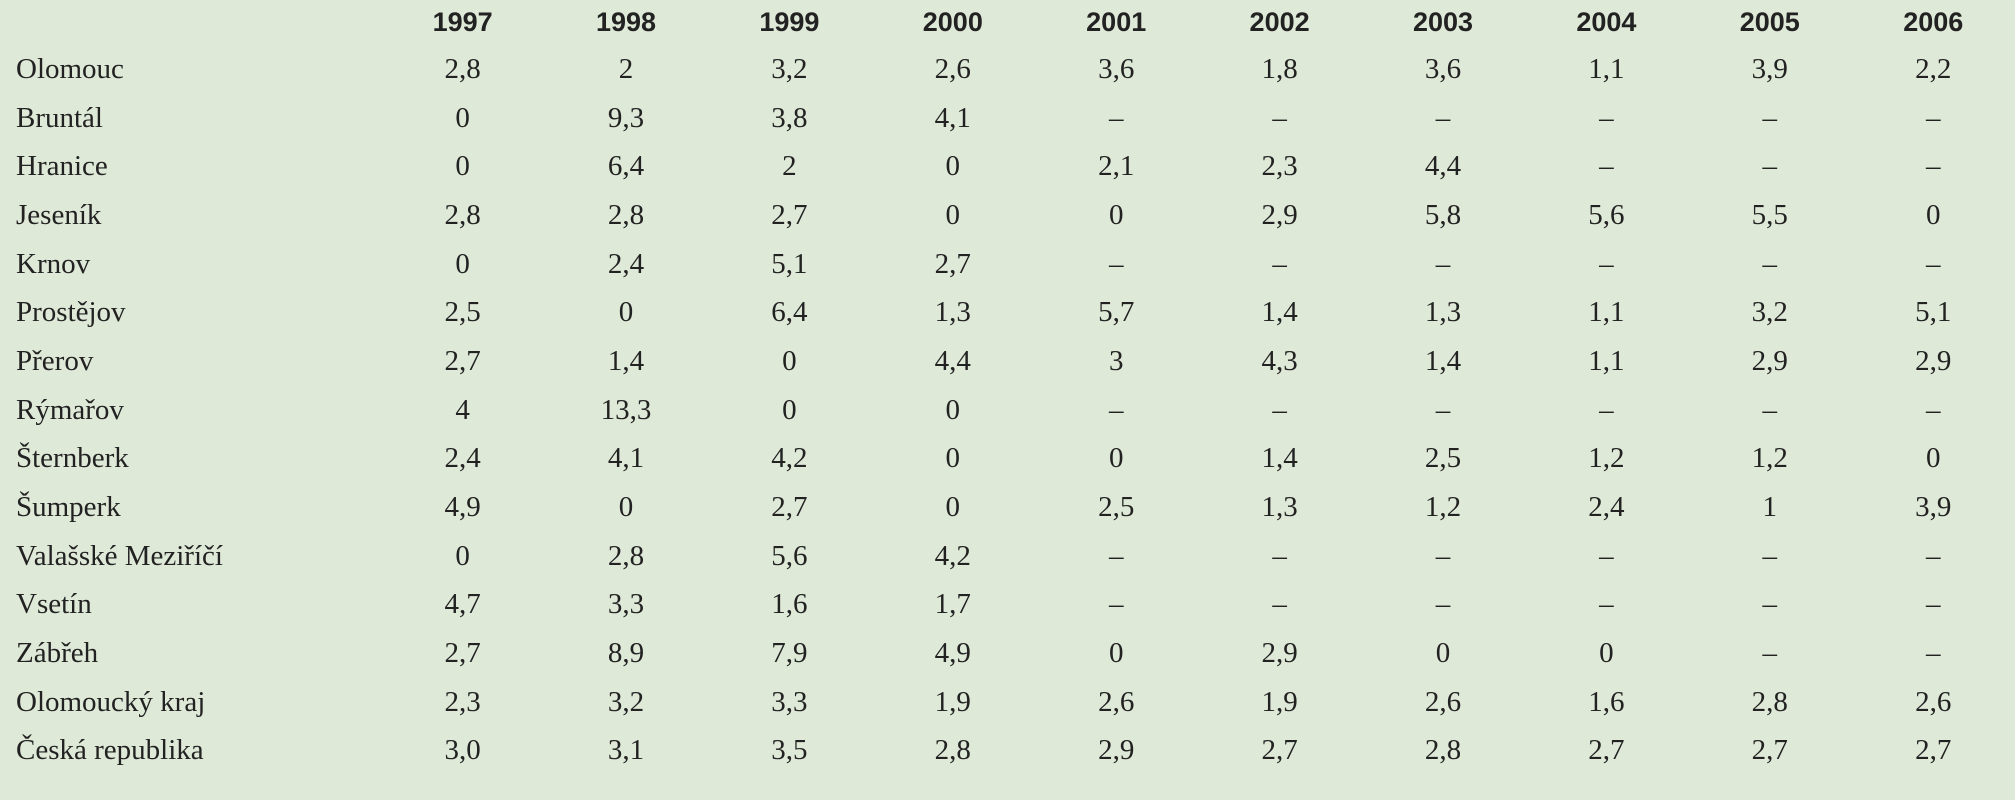  Describe the element at coordinates (59, 117) in the screenshot. I see `row-label: Bruntál` at that location.